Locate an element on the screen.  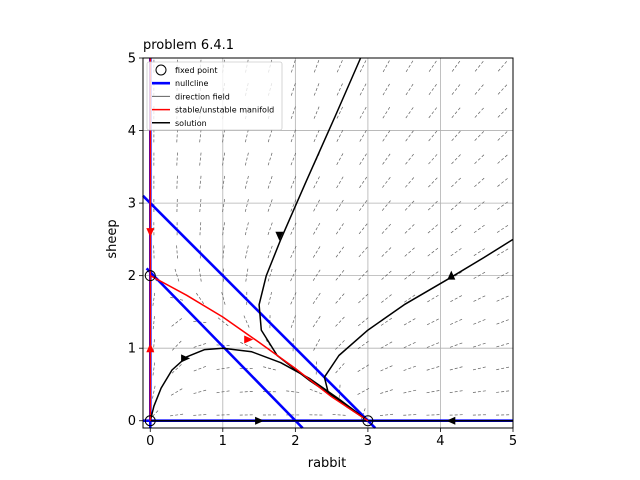
fixed-points is located at coordinates (259, 348).